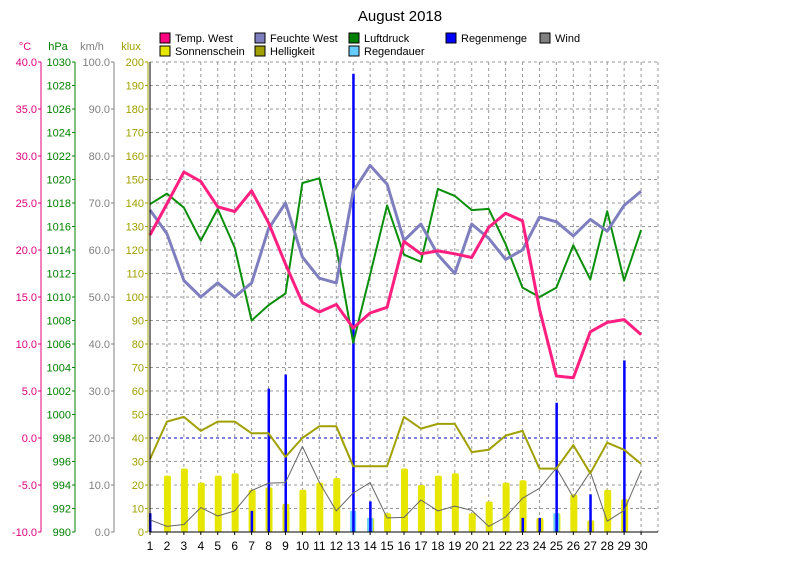  Describe the element at coordinates (99, 204) in the screenshot. I see `tick-wind: 70.0` at that location.